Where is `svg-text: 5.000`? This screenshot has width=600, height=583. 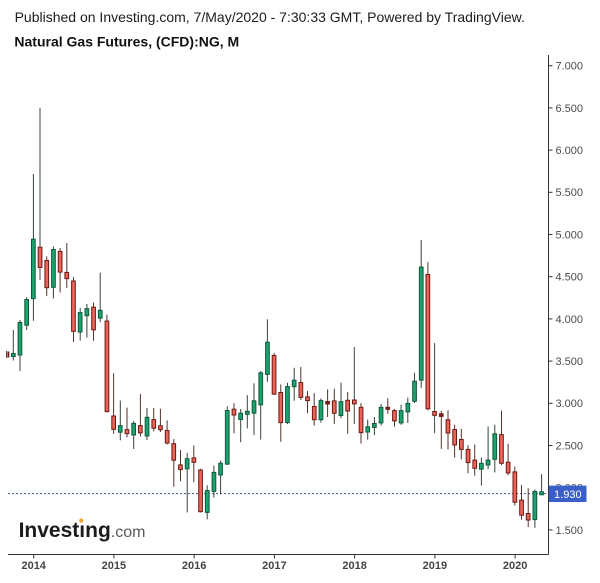 svg-text: 5.000 is located at coordinates (570, 235).